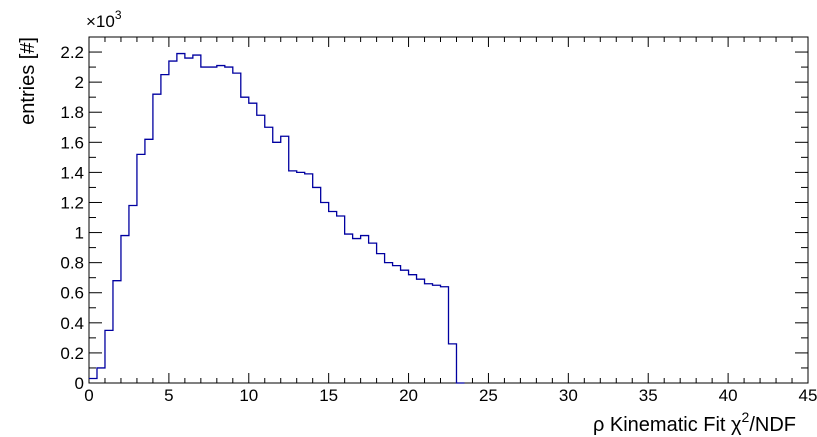 Image resolution: width=817 pixels, height=437 pixels. Describe the element at coordinates (72, 52) in the screenshot. I see `y-tick-label: 2.2` at that location.